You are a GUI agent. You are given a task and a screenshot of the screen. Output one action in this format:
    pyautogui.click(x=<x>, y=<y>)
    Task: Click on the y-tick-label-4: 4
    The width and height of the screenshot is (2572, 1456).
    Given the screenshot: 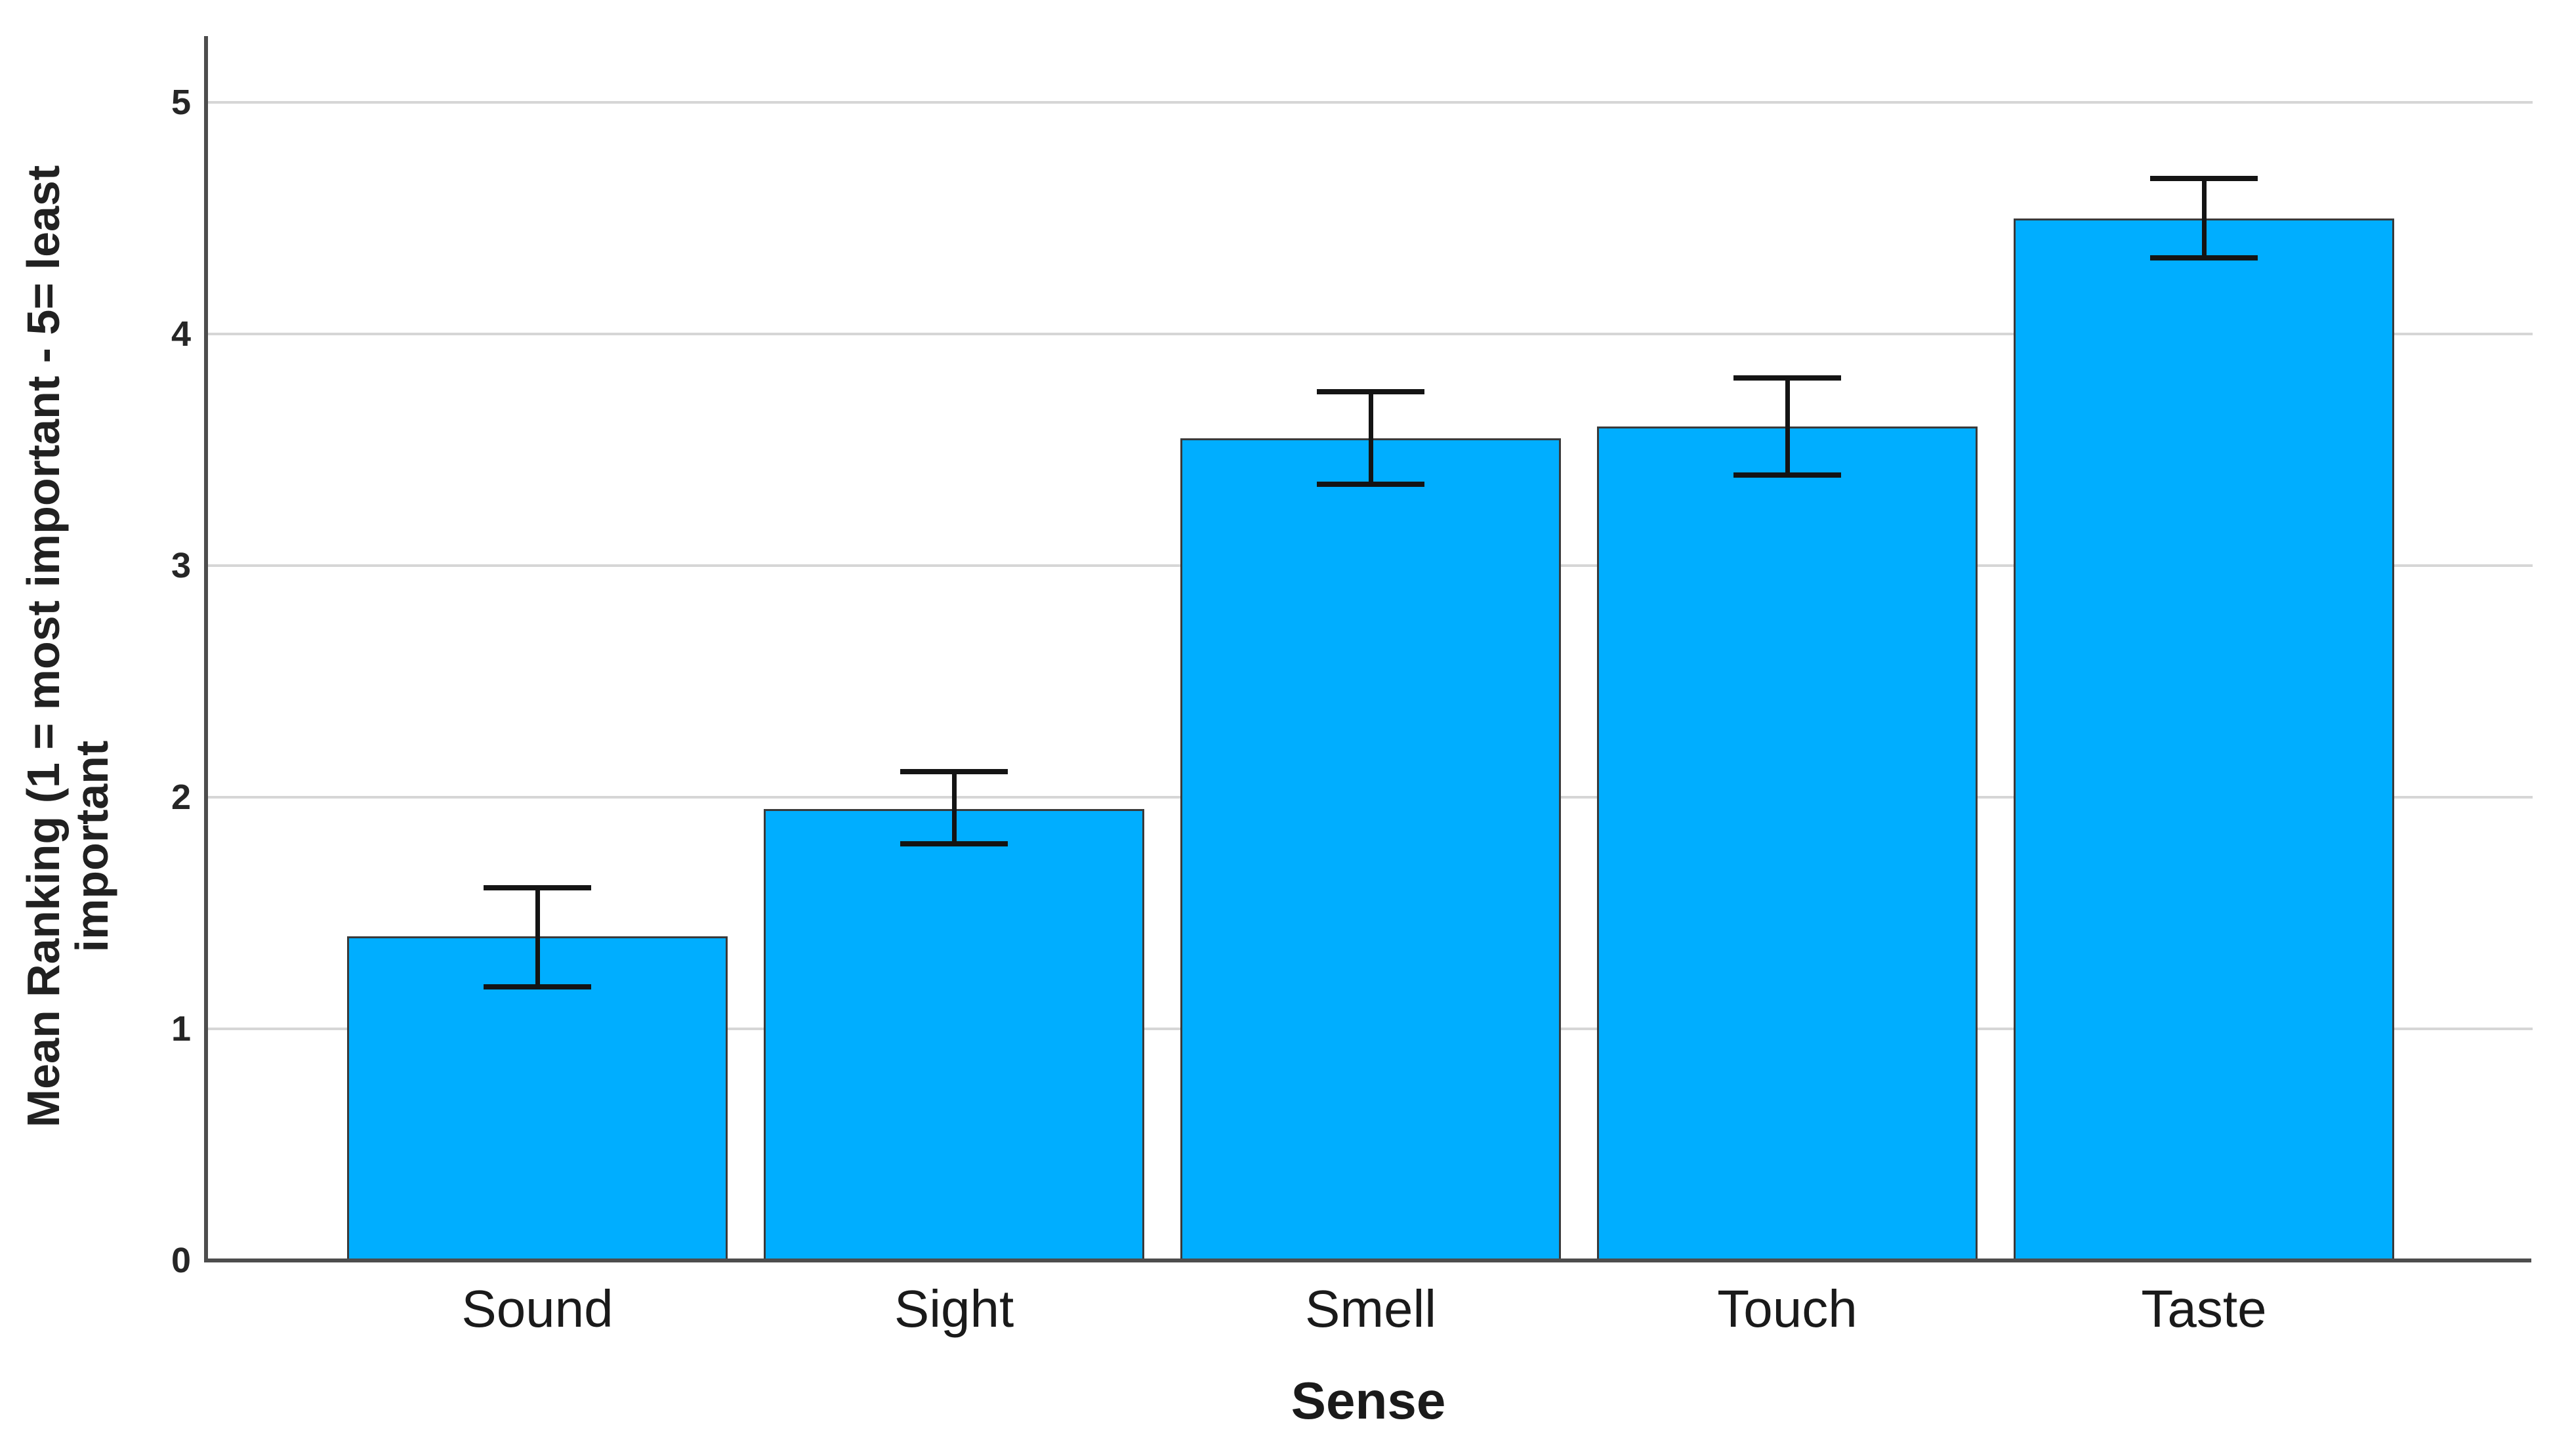 What is the action you would take?
    pyautogui.click(x=181, y=334)
    